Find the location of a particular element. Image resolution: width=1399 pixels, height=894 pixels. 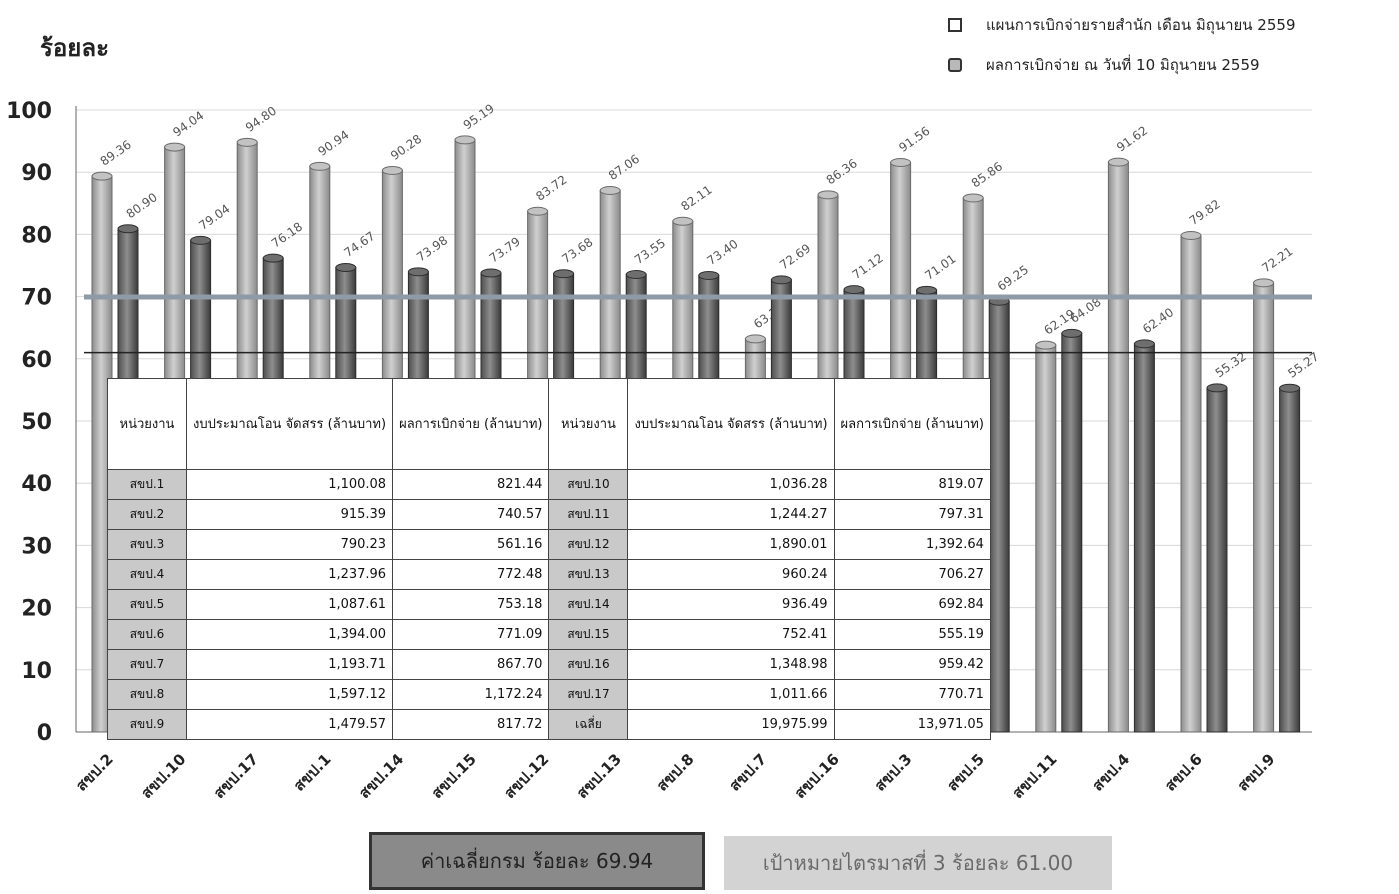

table-cell-unit: สขป.3 is located at coordinates (147, 544).